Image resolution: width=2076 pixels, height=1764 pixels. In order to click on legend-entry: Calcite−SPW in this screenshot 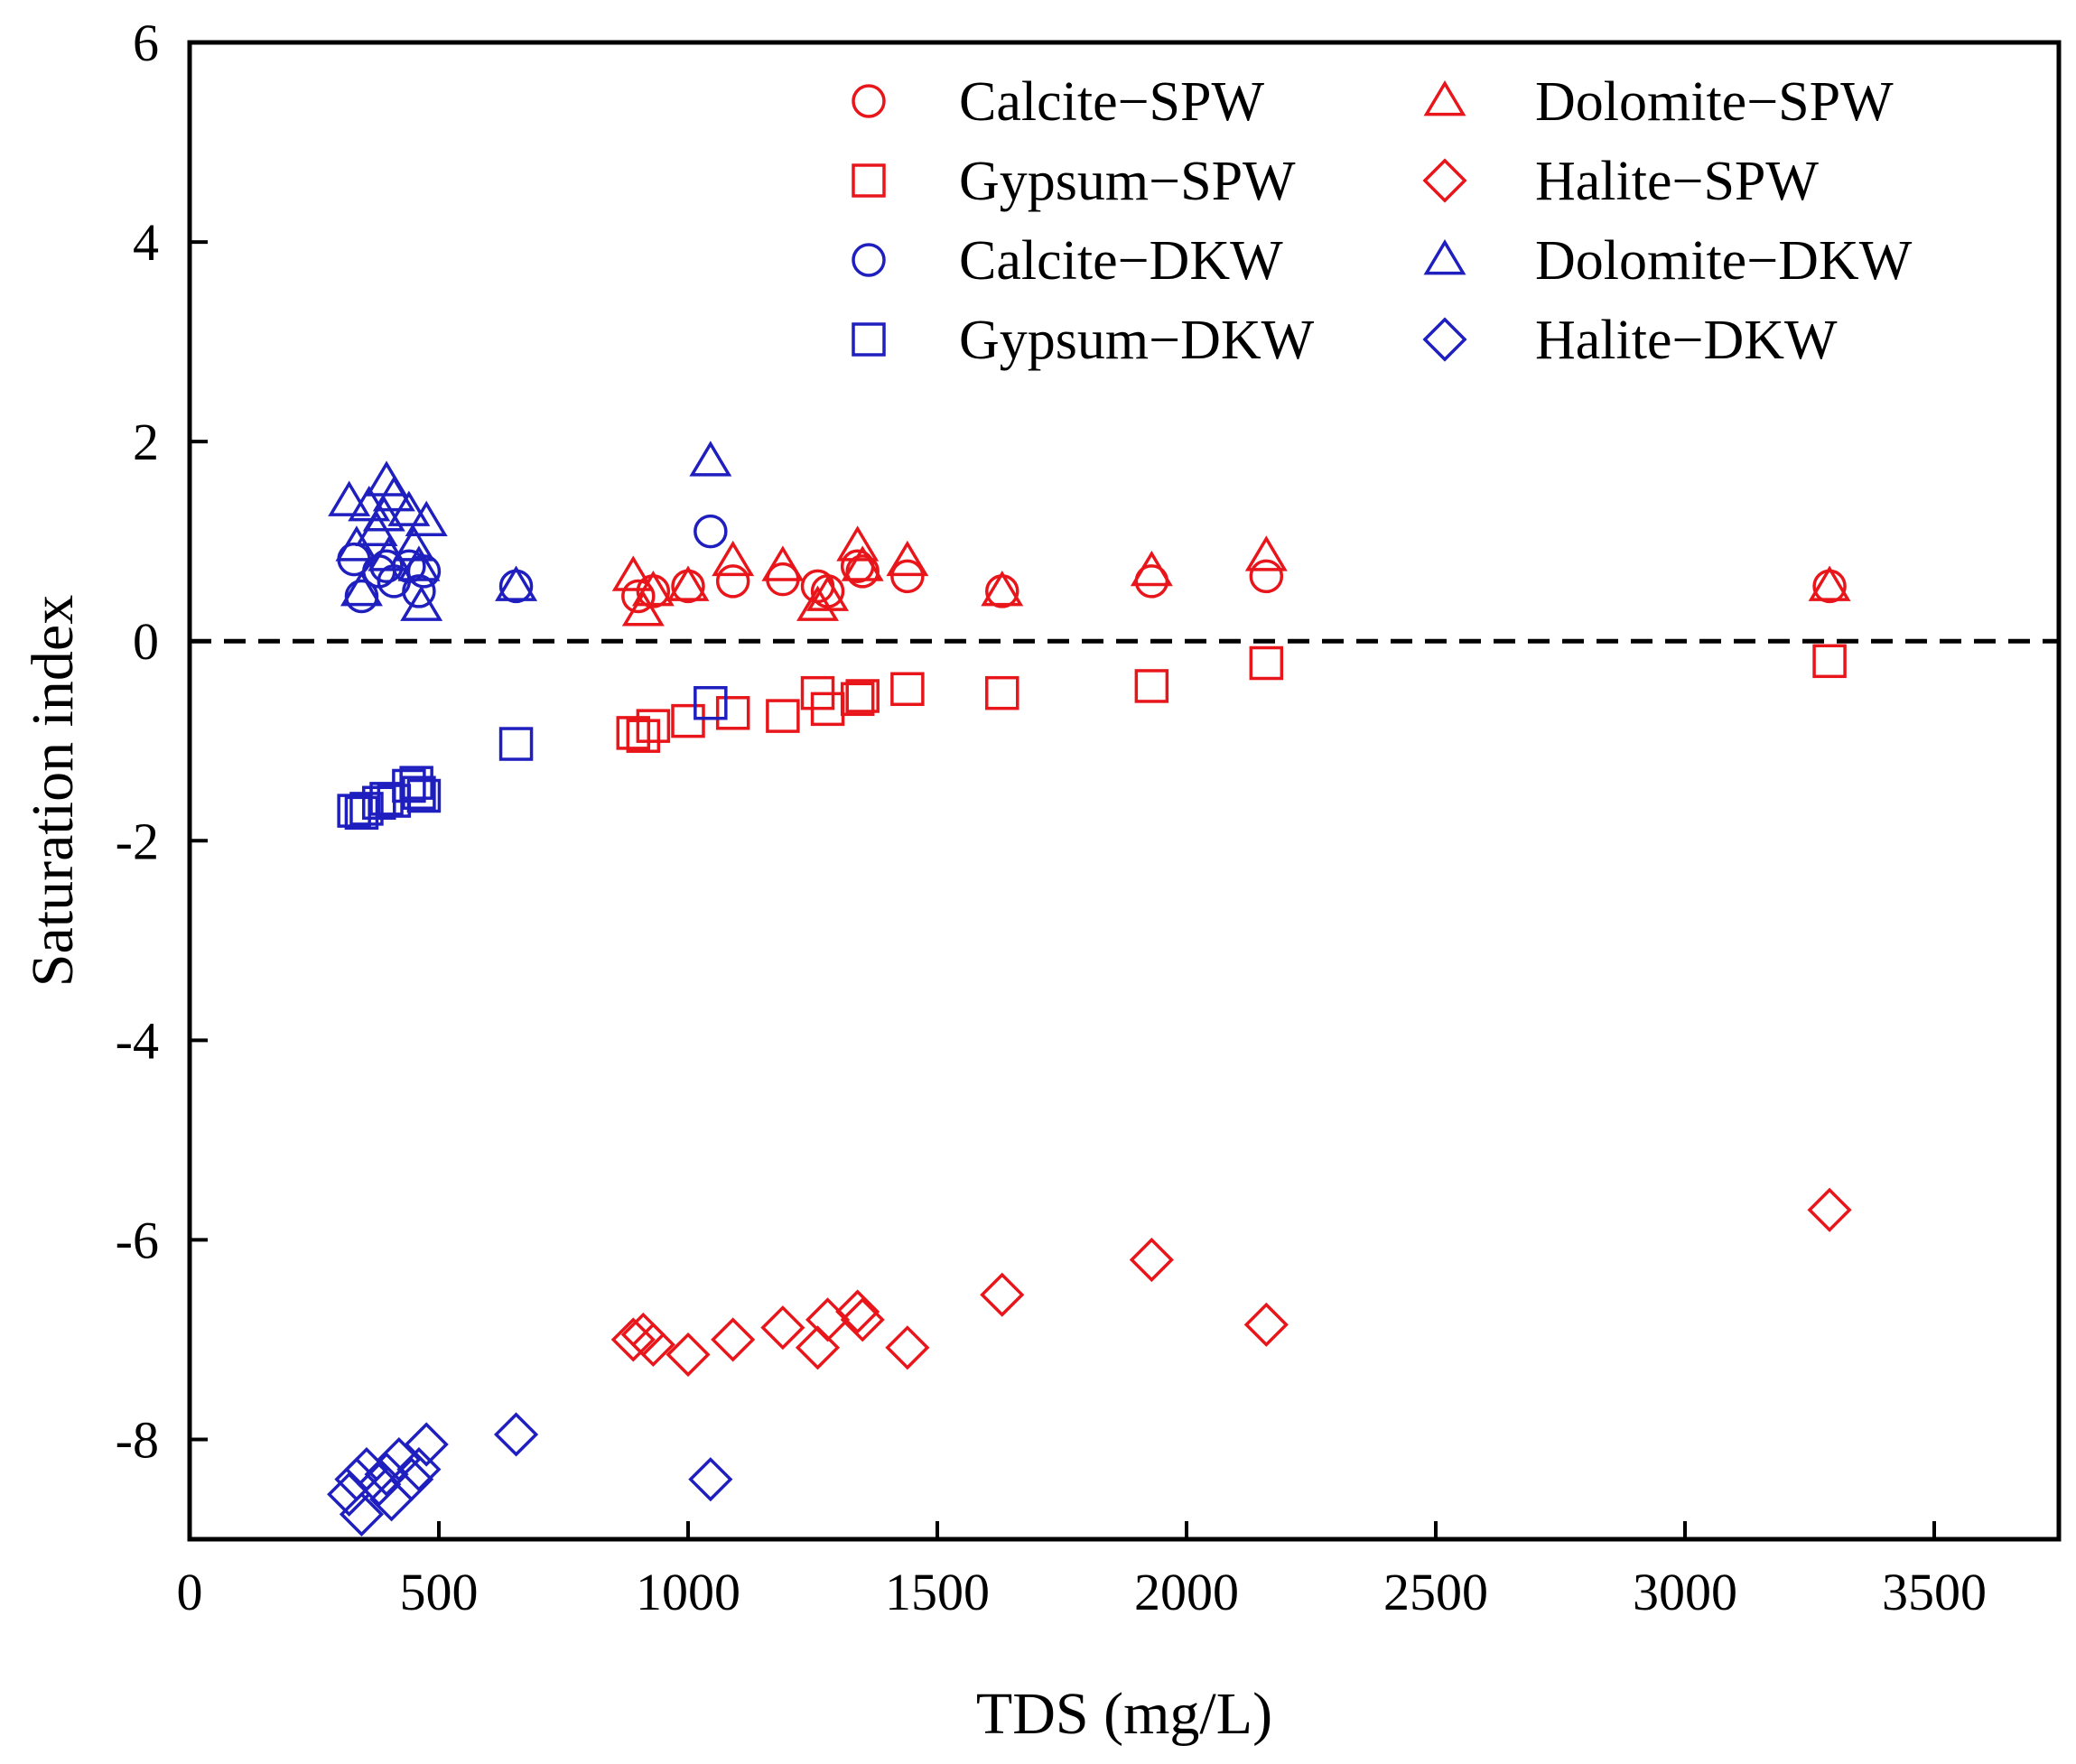, I will do `click(1058, 102)`.